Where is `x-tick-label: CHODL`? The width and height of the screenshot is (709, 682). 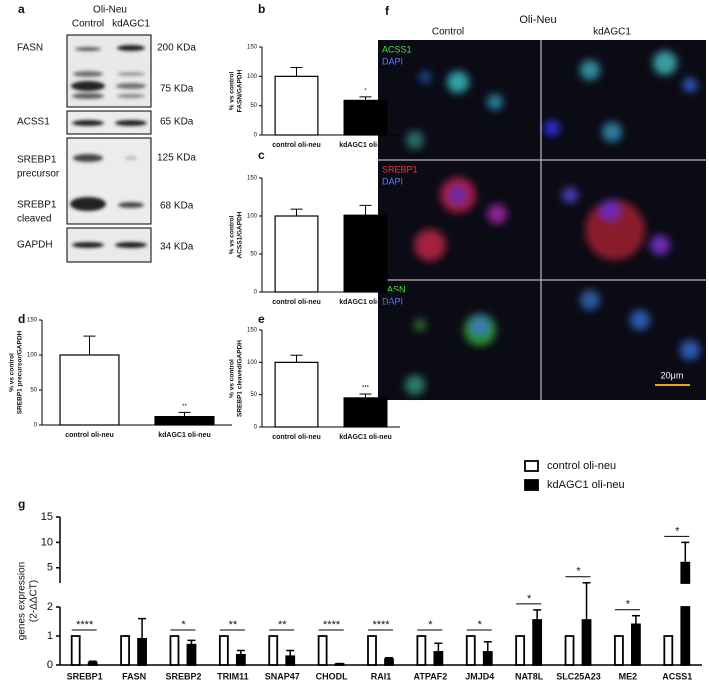 x-tick-label: CHODL is located at coordinates (332, 676).